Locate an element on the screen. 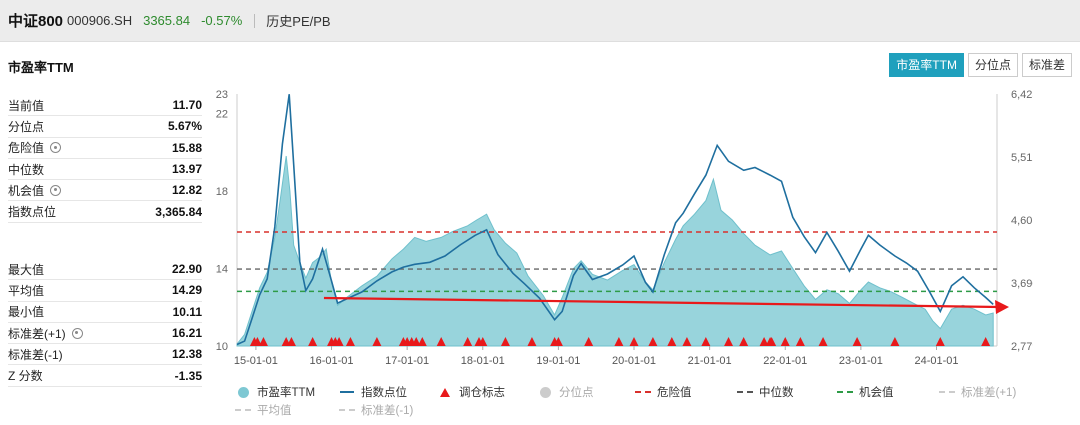 The image size is (1080, 425). history-pe-pb-link: 历史PE/PB is located at coordinates (298, 21).